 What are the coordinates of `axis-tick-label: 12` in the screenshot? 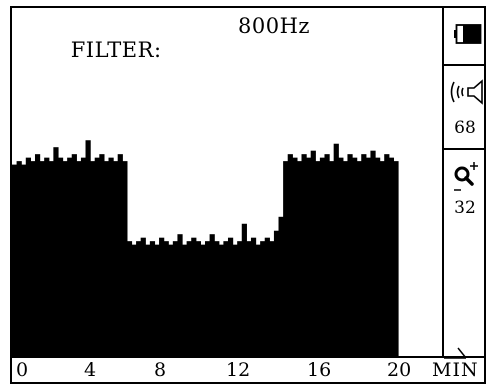 It's located at (238, 370).